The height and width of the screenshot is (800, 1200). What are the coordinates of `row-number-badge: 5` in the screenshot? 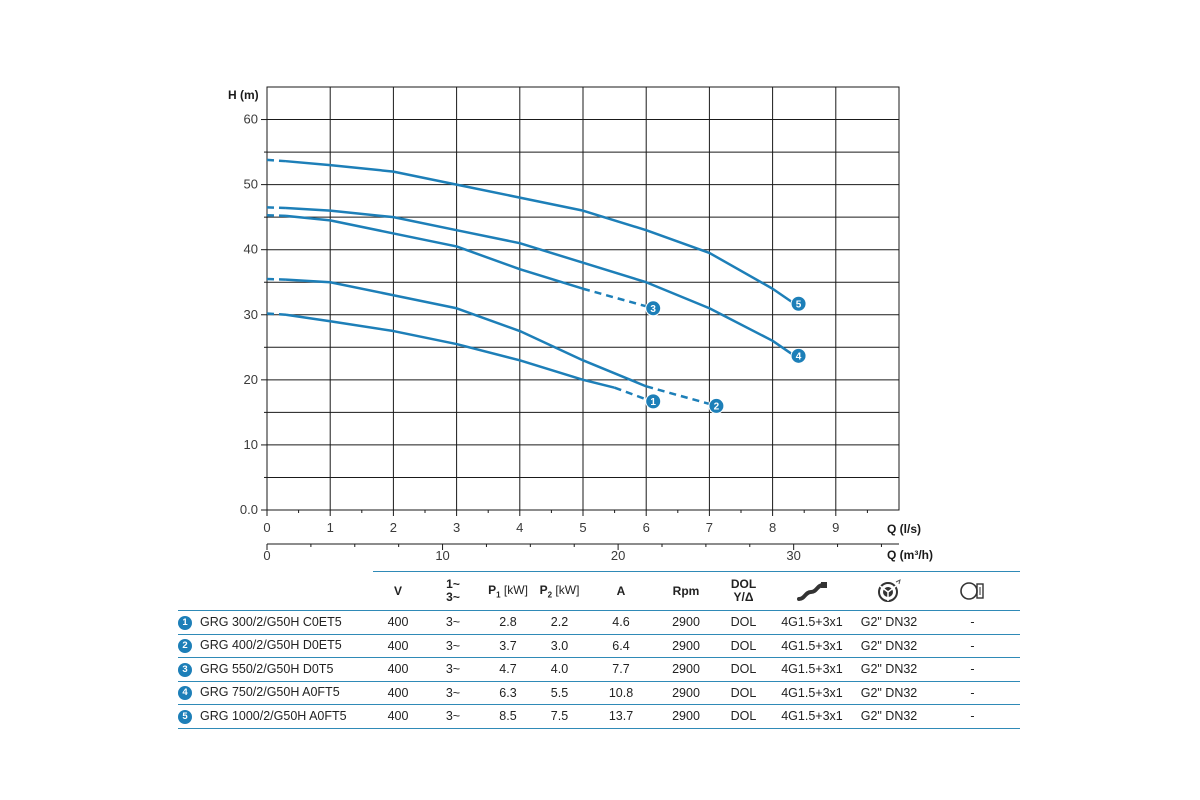 It's located at (185, 716).